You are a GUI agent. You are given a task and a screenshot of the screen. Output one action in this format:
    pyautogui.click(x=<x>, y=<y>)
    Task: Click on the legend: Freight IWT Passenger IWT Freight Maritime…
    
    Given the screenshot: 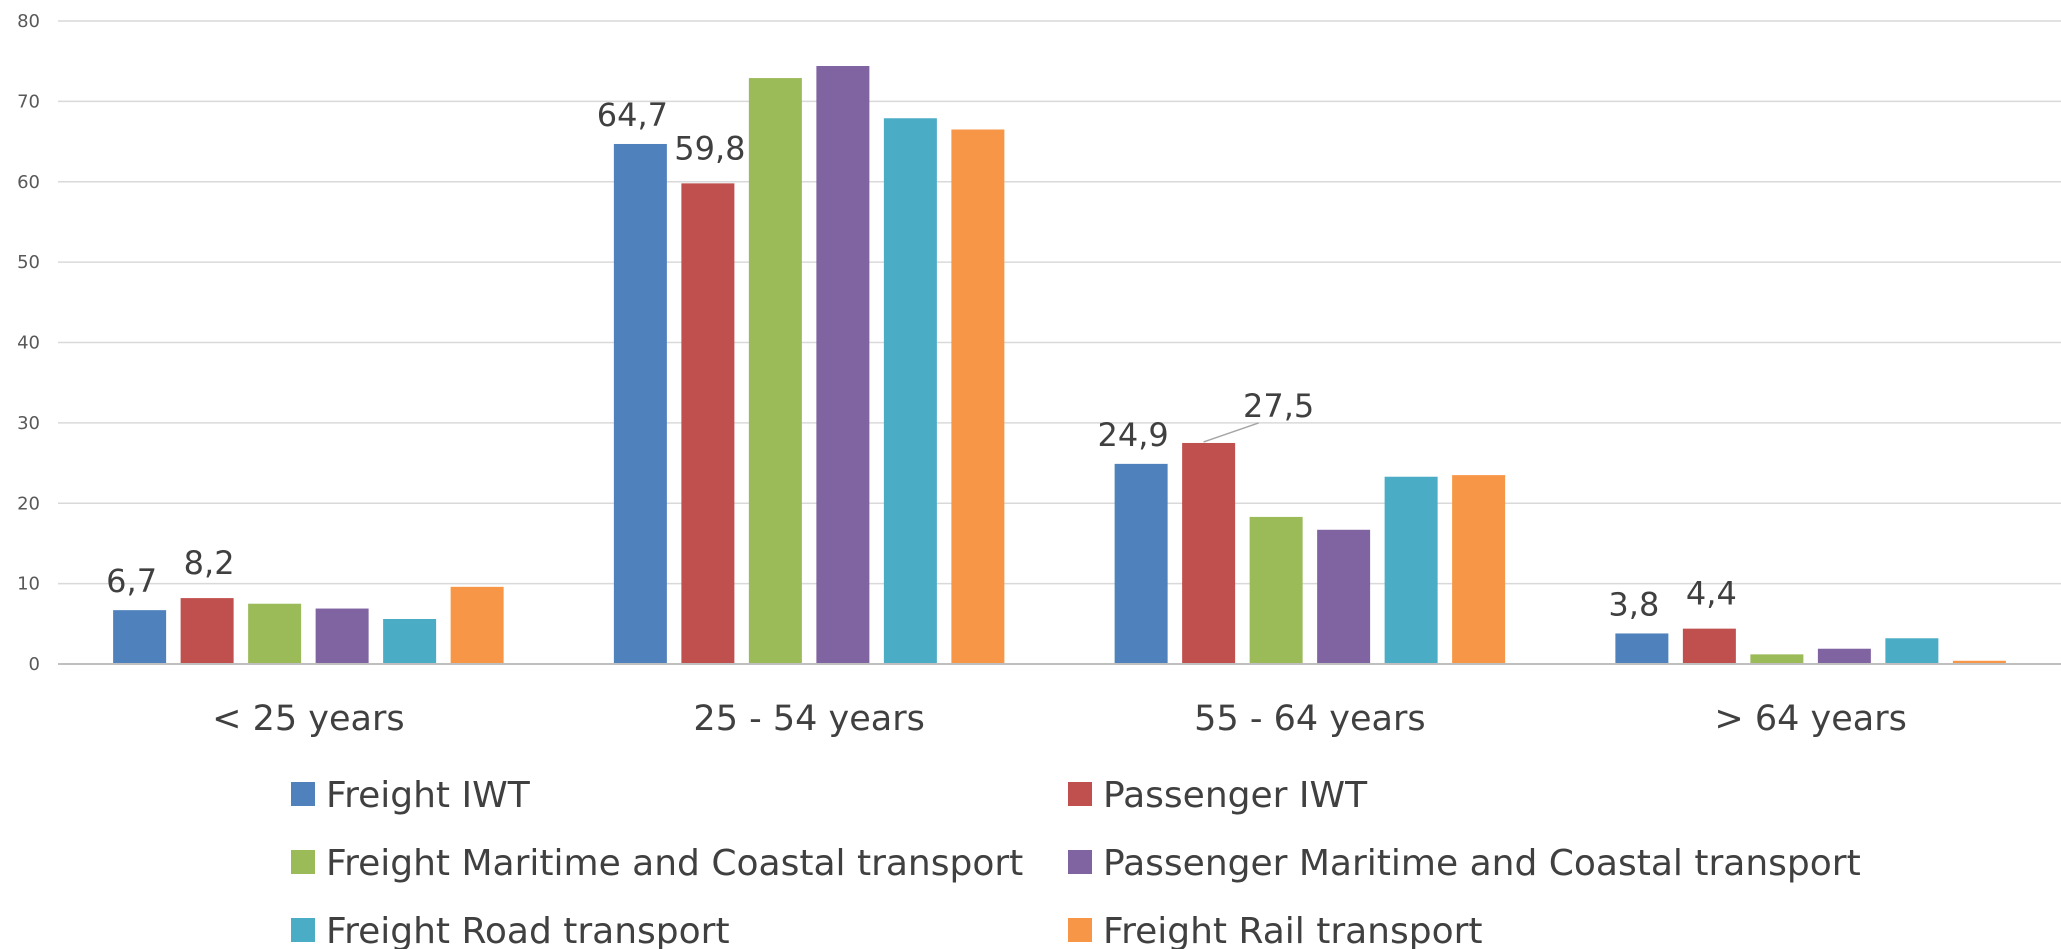 What is the action you would take?
    pyautogui.click(x=1076, y=862)
    